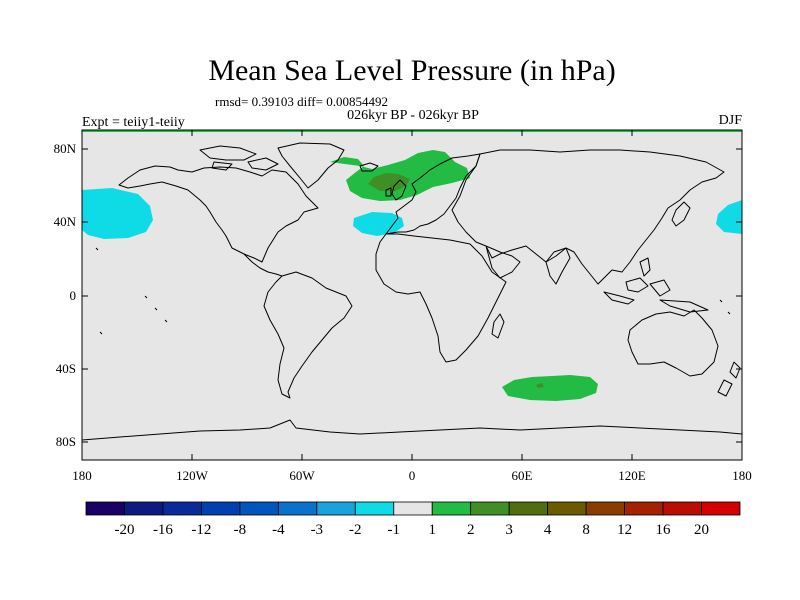  What do you see at coordinates (558, 266) in the screenshot?
I see `india-coast` at bounding box center [558, 266].